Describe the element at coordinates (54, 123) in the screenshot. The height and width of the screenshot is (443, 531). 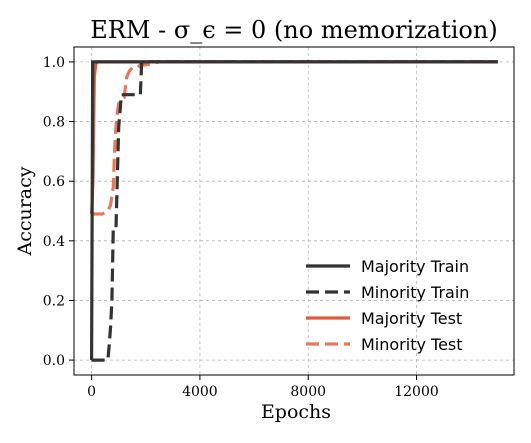
I see `y-tick-label: 0.8` at that location.